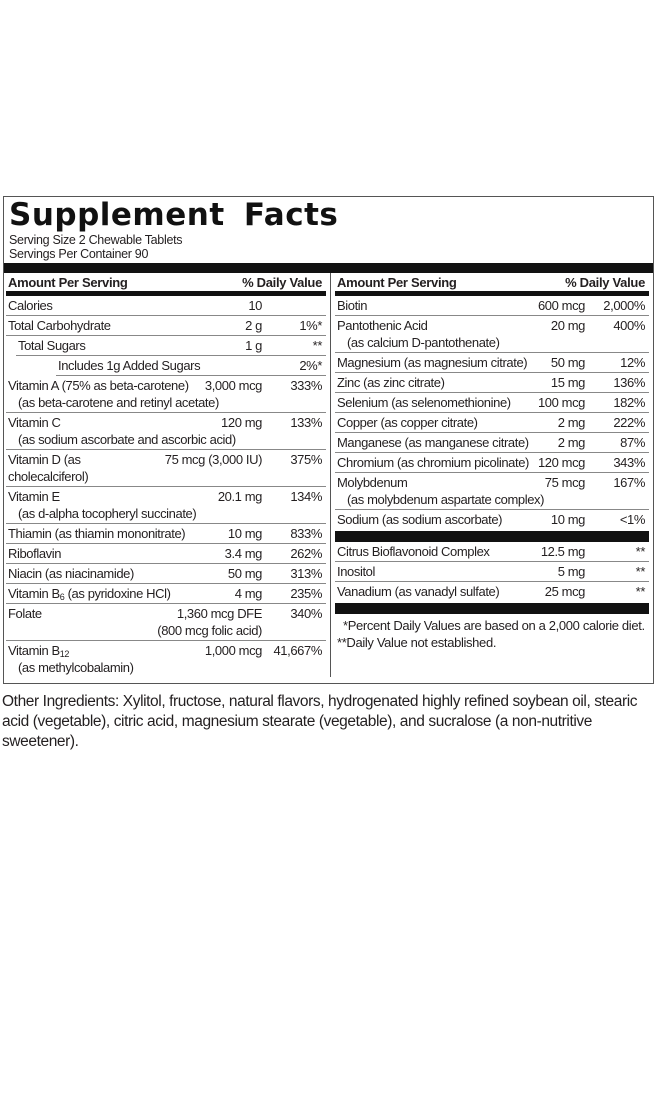 This screenshot has height=1096, width=660. I want to click on nutrient-source: (as molybdenum aspartate complex), so click(446, 499).